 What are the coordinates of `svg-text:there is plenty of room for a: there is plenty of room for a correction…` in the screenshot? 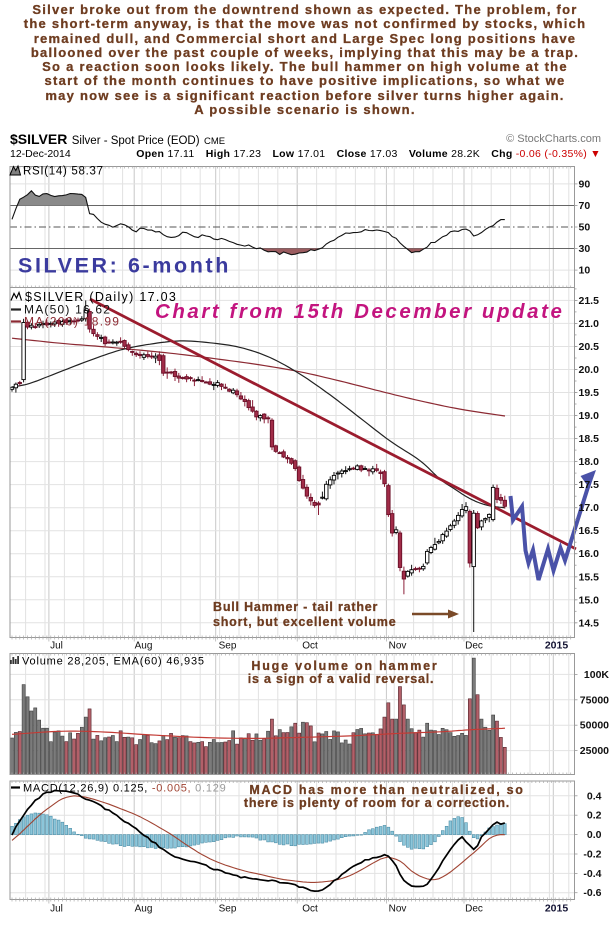 It's located at (377, 803).